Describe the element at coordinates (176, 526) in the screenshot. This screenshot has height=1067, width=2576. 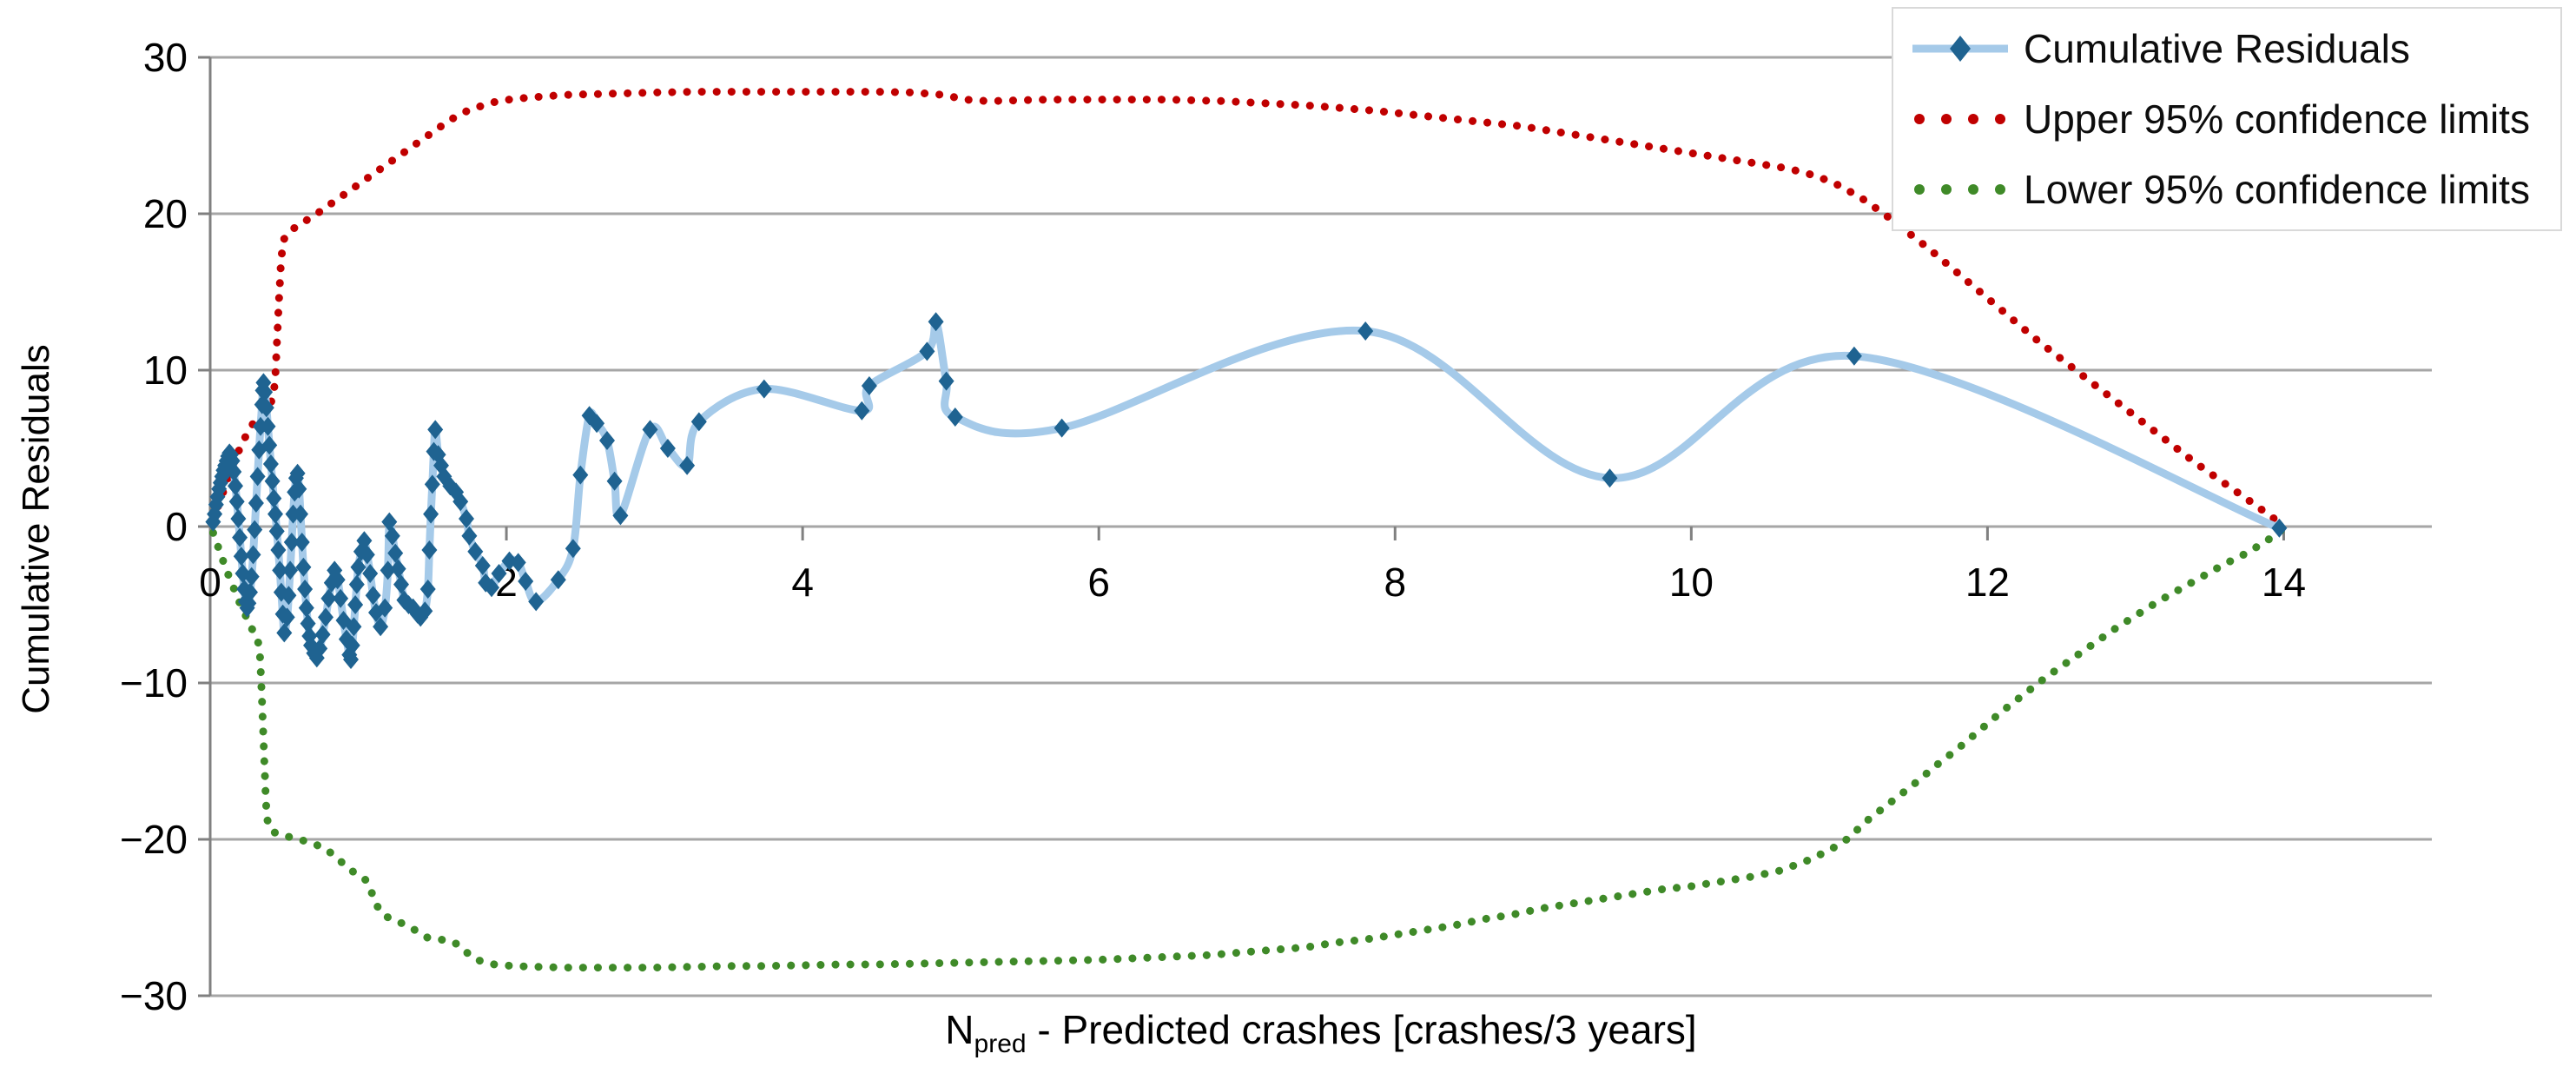
I see `y-tick-label: 0` at that location.